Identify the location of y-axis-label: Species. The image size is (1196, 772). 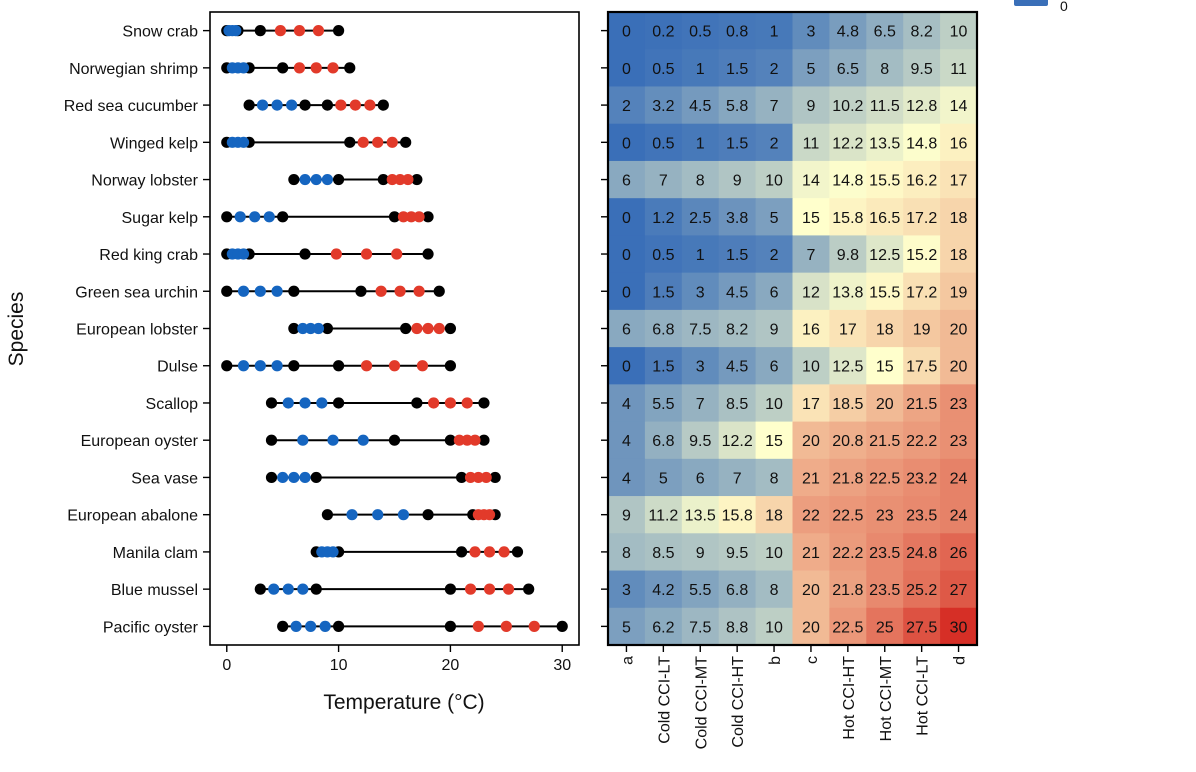
(16, 329).